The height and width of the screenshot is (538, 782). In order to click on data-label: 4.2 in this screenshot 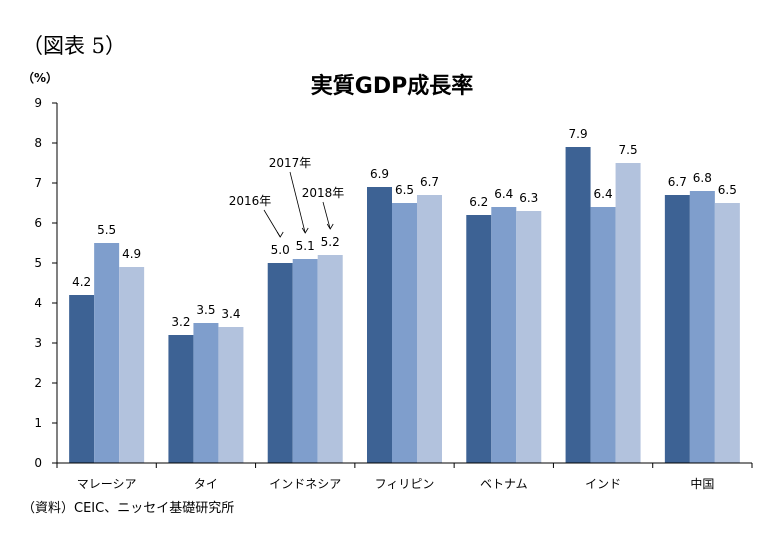, I will do `click(81, 282)`.